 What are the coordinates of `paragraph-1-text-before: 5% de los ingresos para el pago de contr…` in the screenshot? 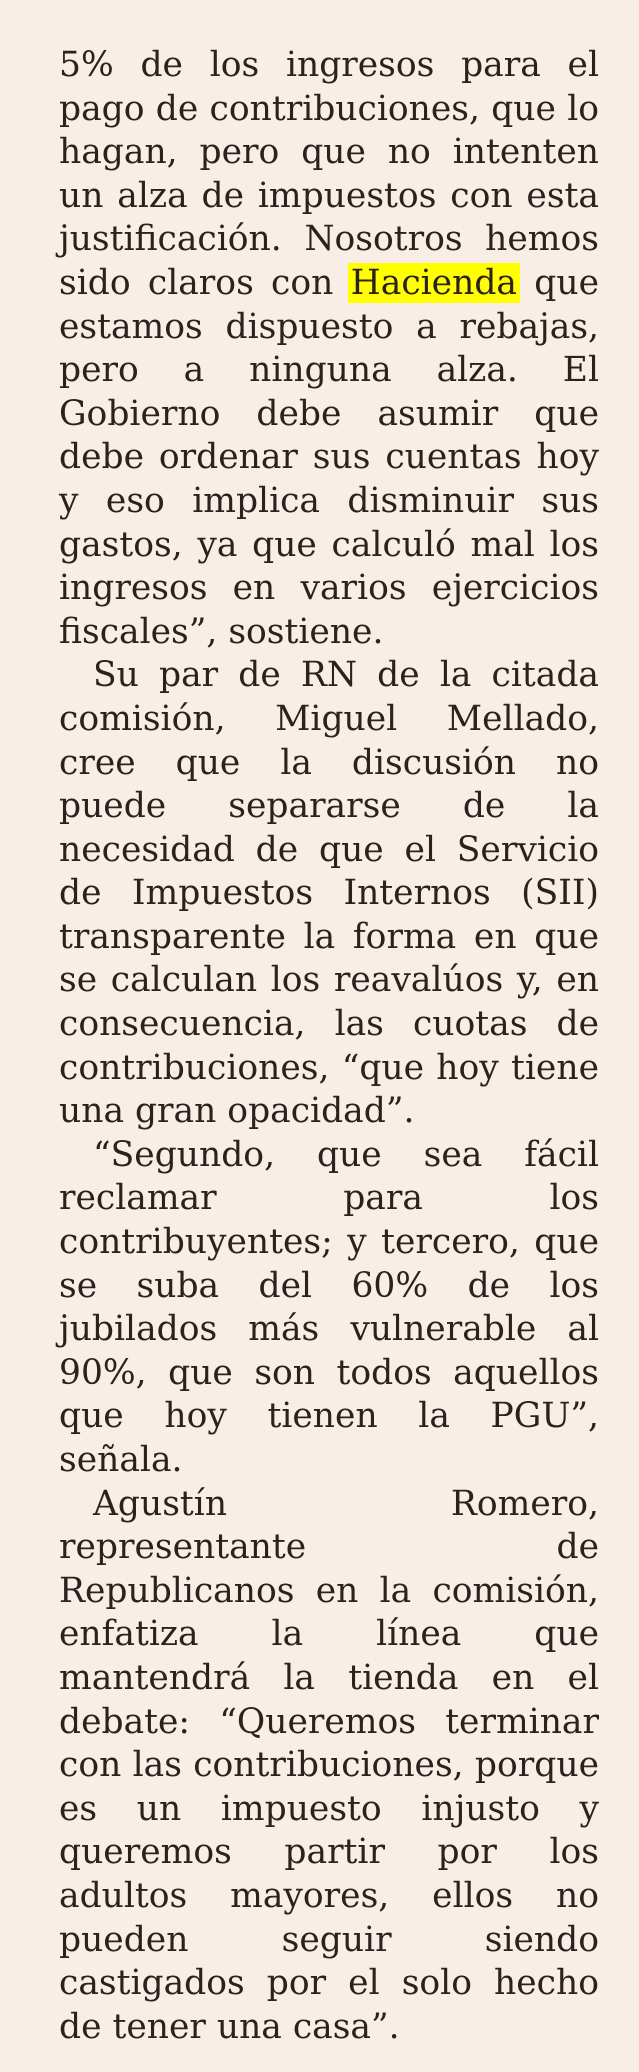 It's located at (329, 174).